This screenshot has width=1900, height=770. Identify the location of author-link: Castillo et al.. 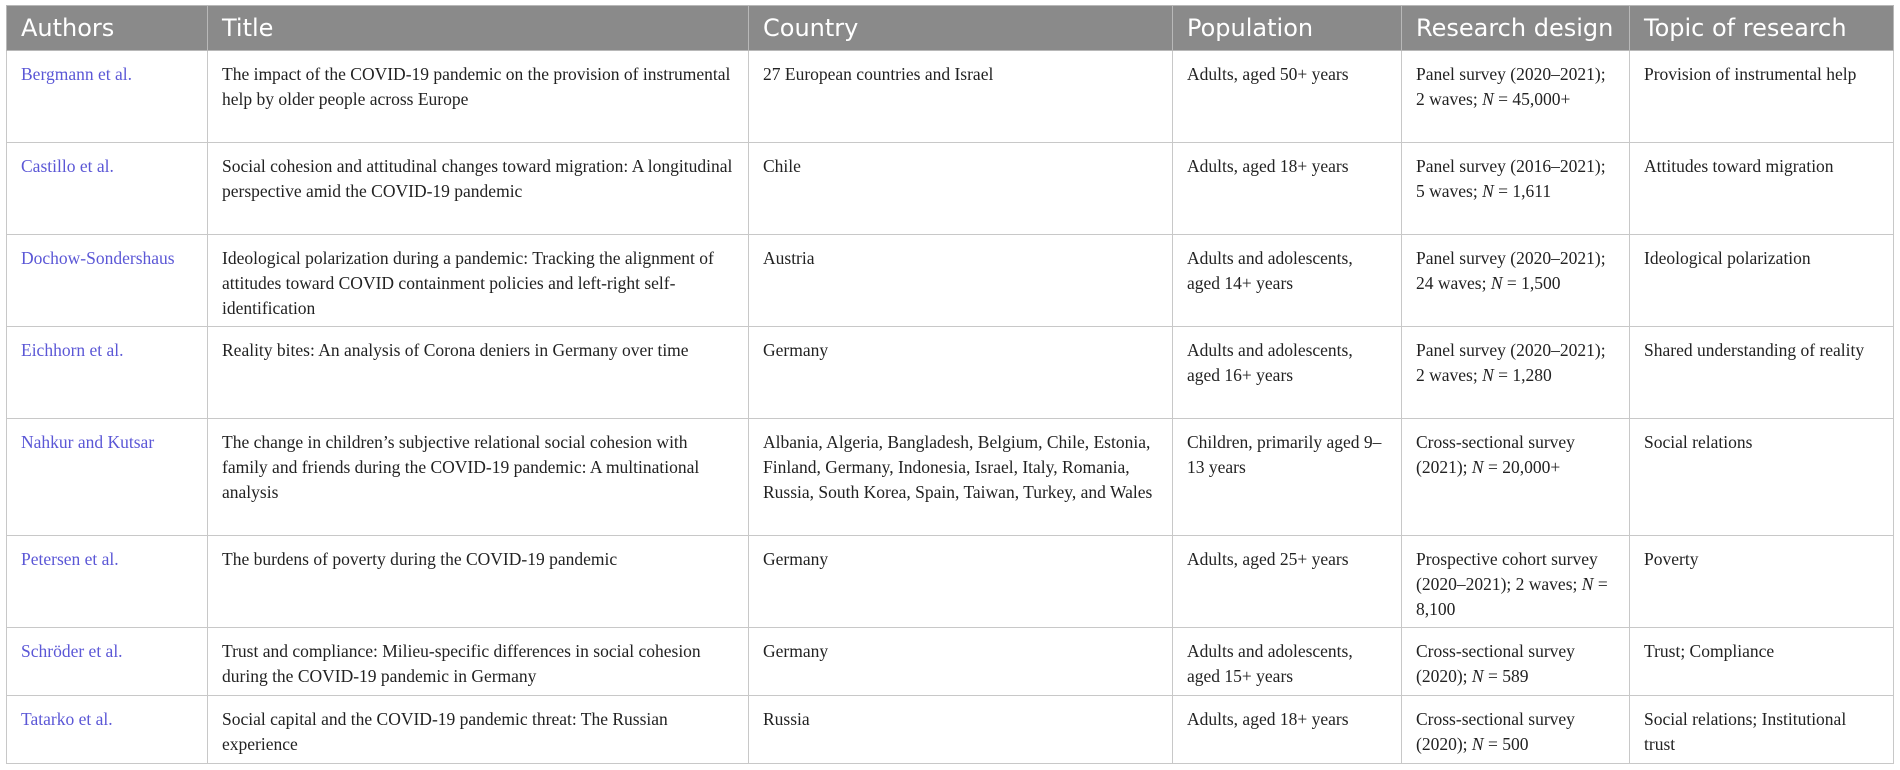
(67, 166).